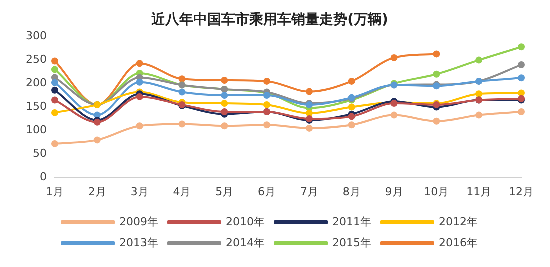 This screenshot has width=550, height=267. What do you see at coordinates (182, 191) in the screenshot?
I see `x-tick-label: 4月` at bounding box center [182, 191].